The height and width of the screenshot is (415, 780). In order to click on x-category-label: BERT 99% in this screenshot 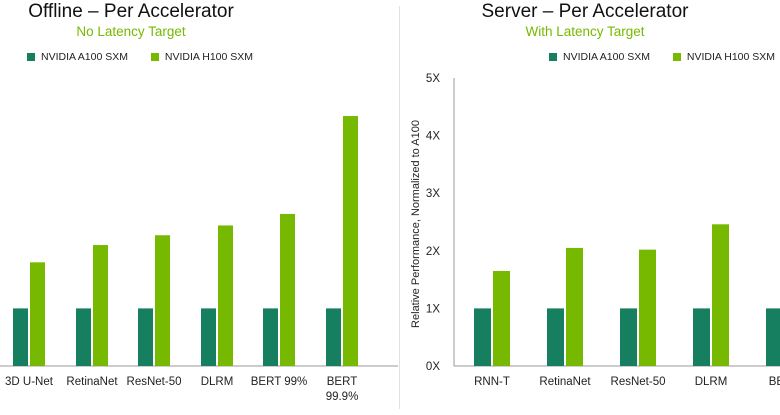, I will do `click(279, 382)`.